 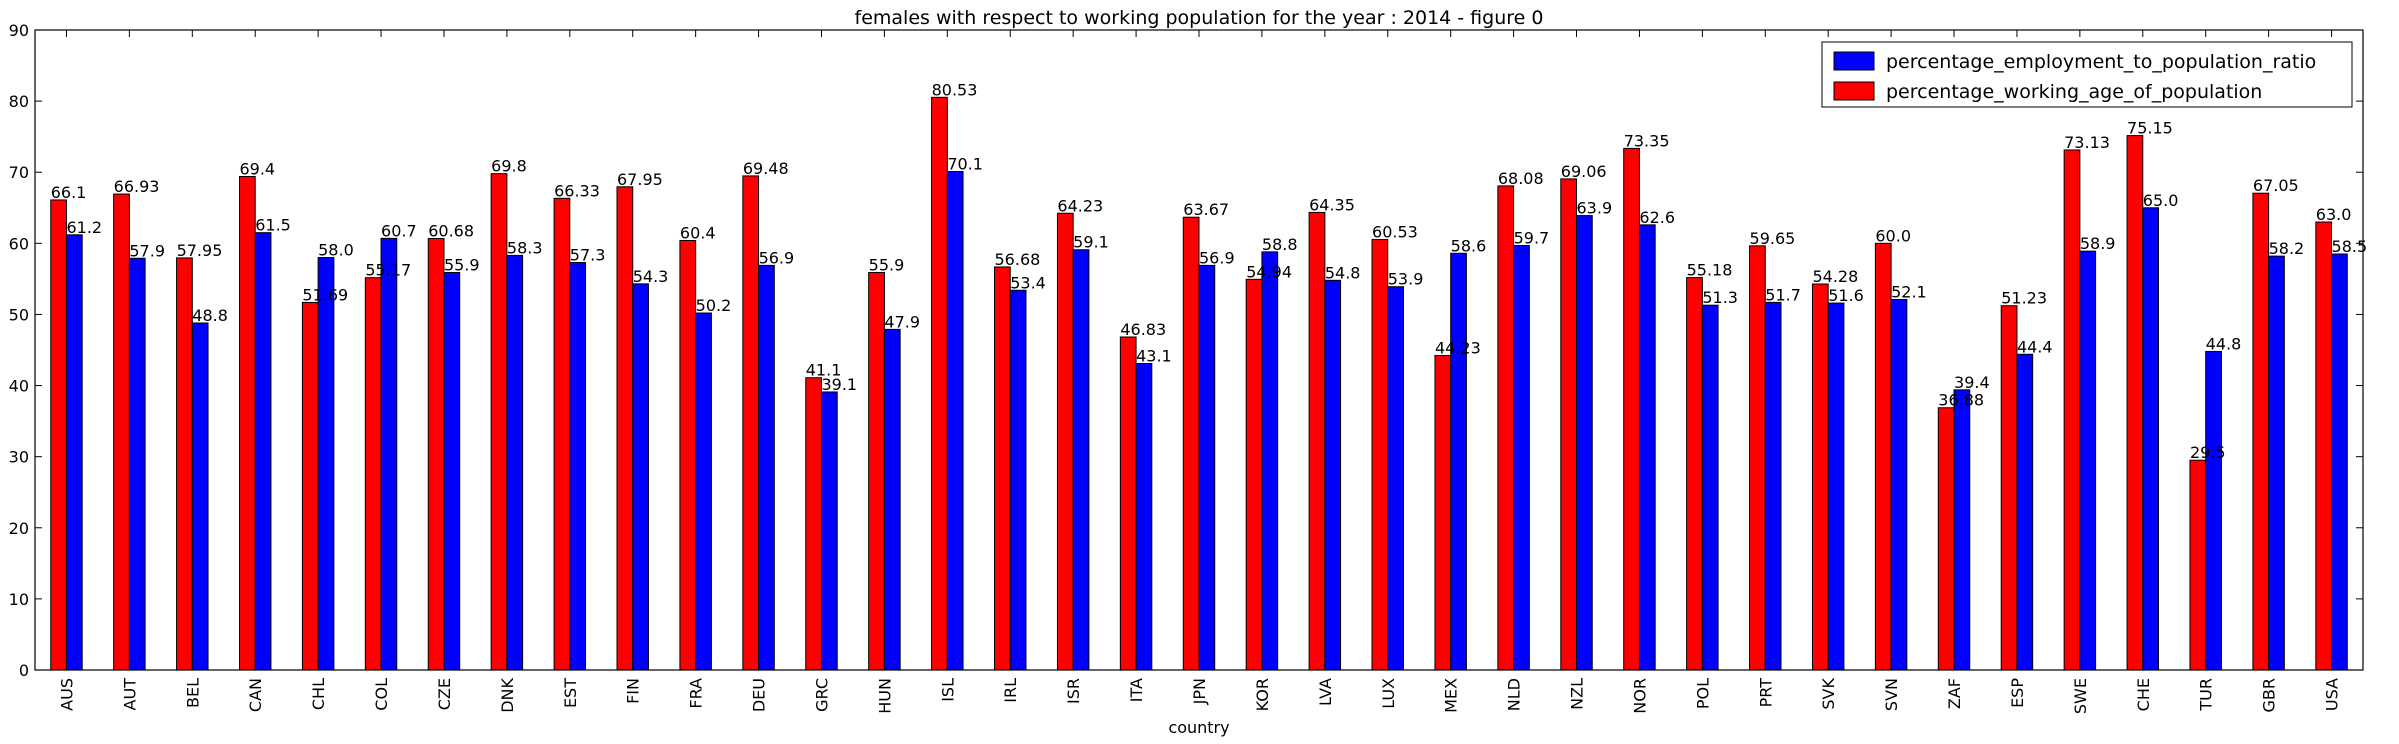 What do you see at coordinates (1521, 457) in the screenshot?
I see `bar-employment-ratio-nld` at bounding box center [1521, 457].